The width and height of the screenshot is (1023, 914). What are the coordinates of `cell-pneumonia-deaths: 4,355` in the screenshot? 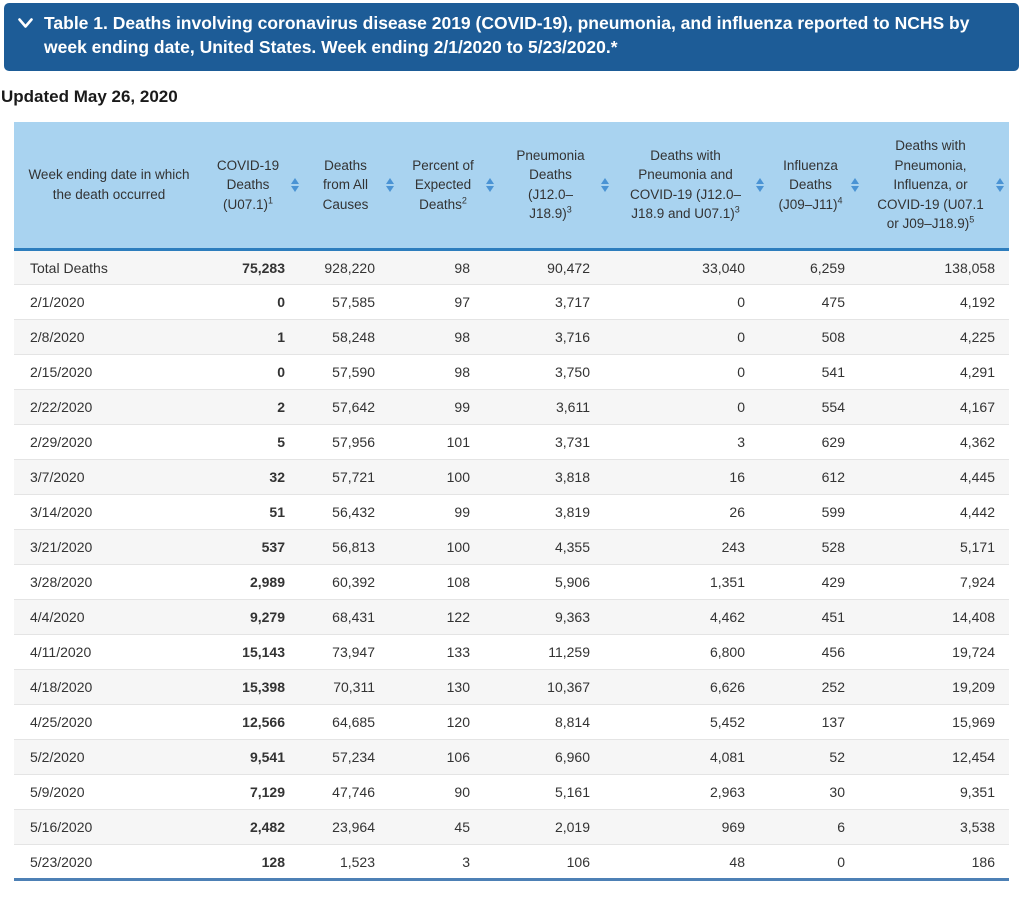 It's located at (556, 547).